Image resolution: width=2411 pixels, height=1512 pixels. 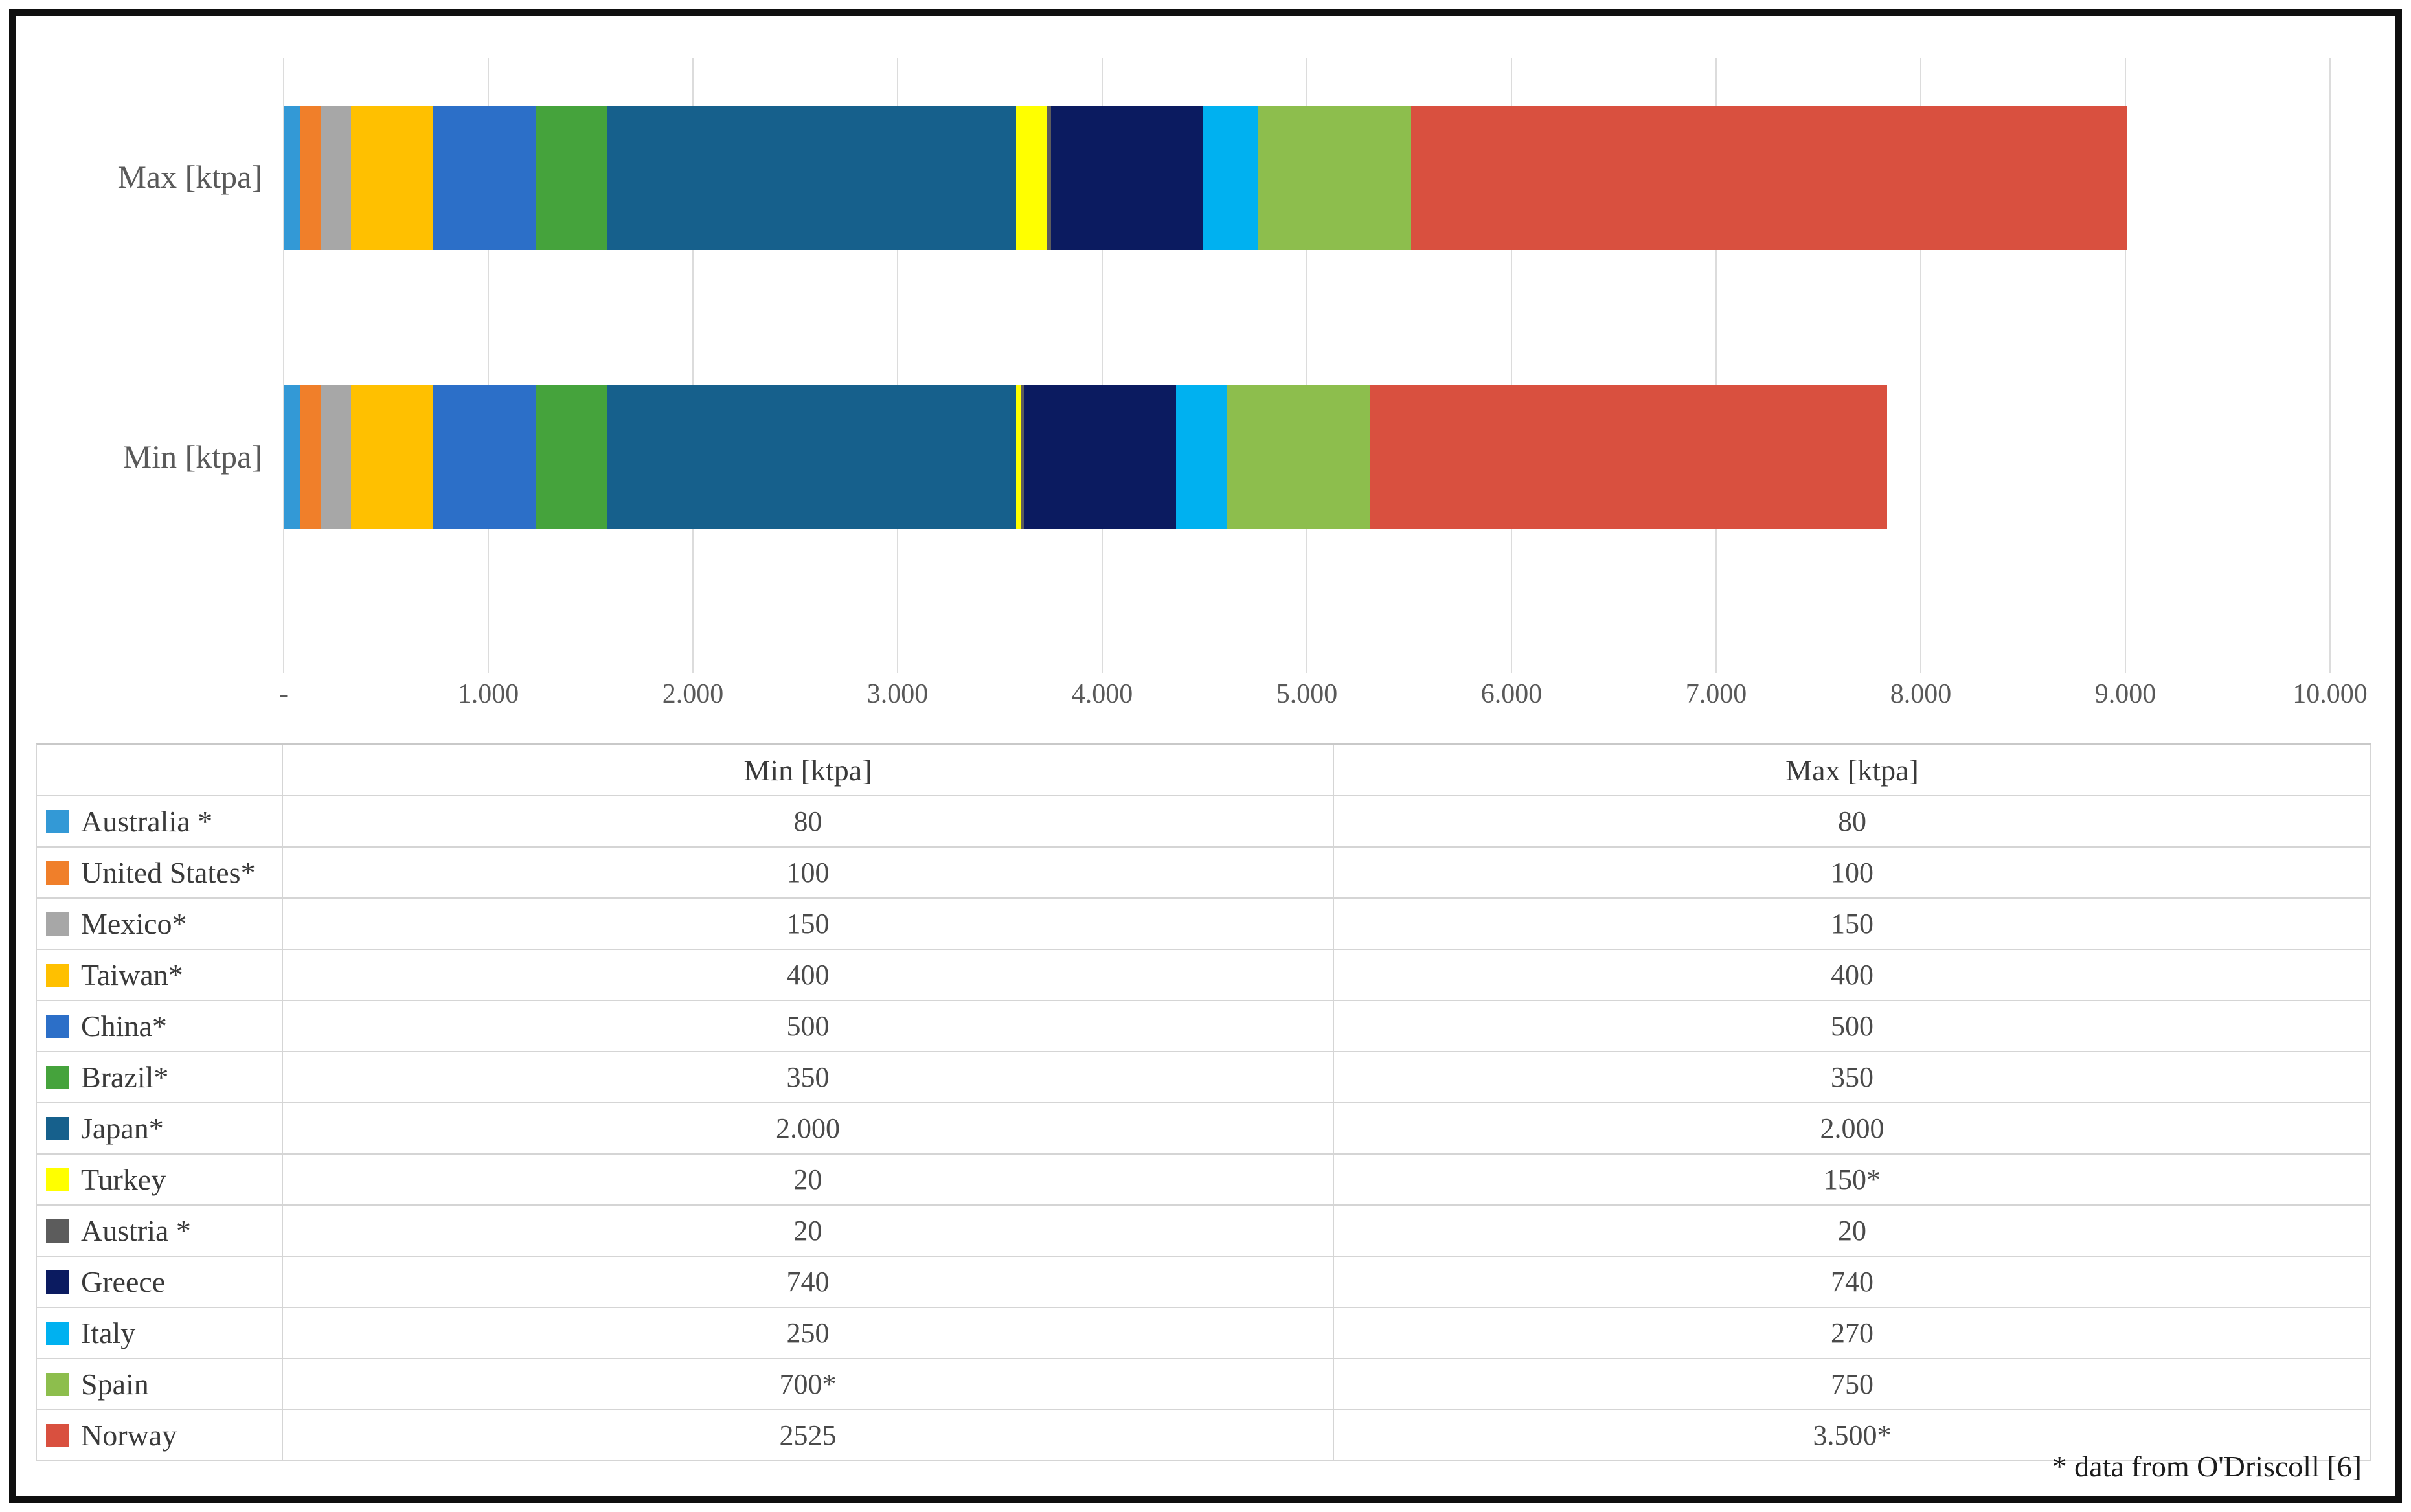 What do you see at coordinates (1852, 975) in the screenshot?
I see `max-value-cell: 400` at bounding box center [1852, 975].